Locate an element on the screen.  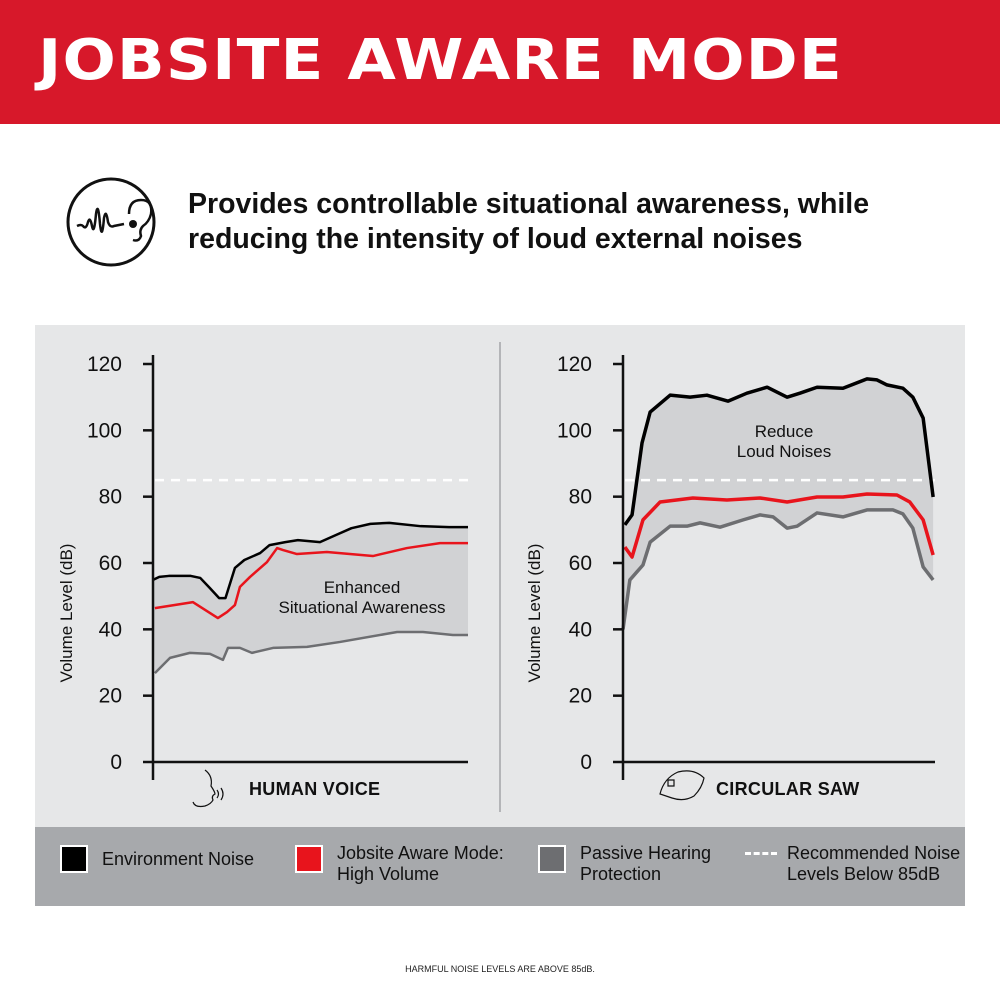
legend-label-threshold: Recommended Noise Levels Below 85dB is located at coordinates (873, 864).